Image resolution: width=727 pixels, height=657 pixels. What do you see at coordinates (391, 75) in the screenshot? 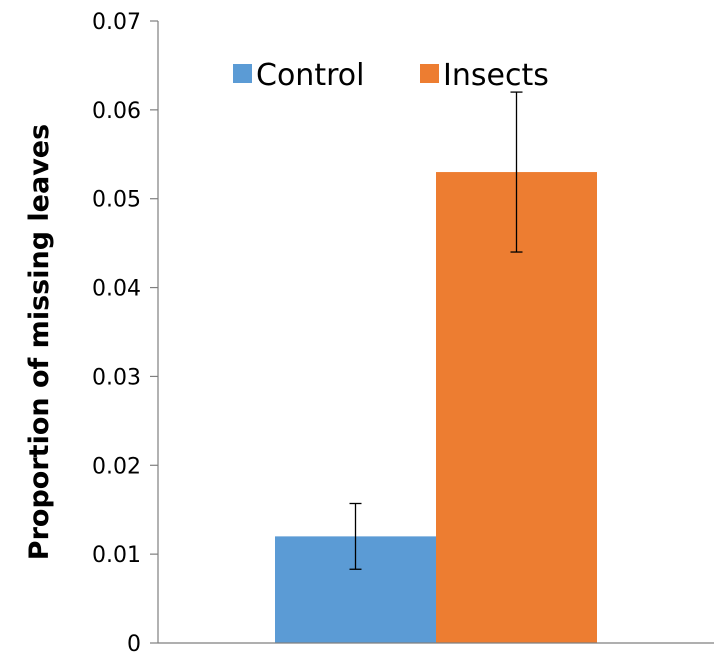
I see `legend: Control Insects` at bounding box center [391, 75].